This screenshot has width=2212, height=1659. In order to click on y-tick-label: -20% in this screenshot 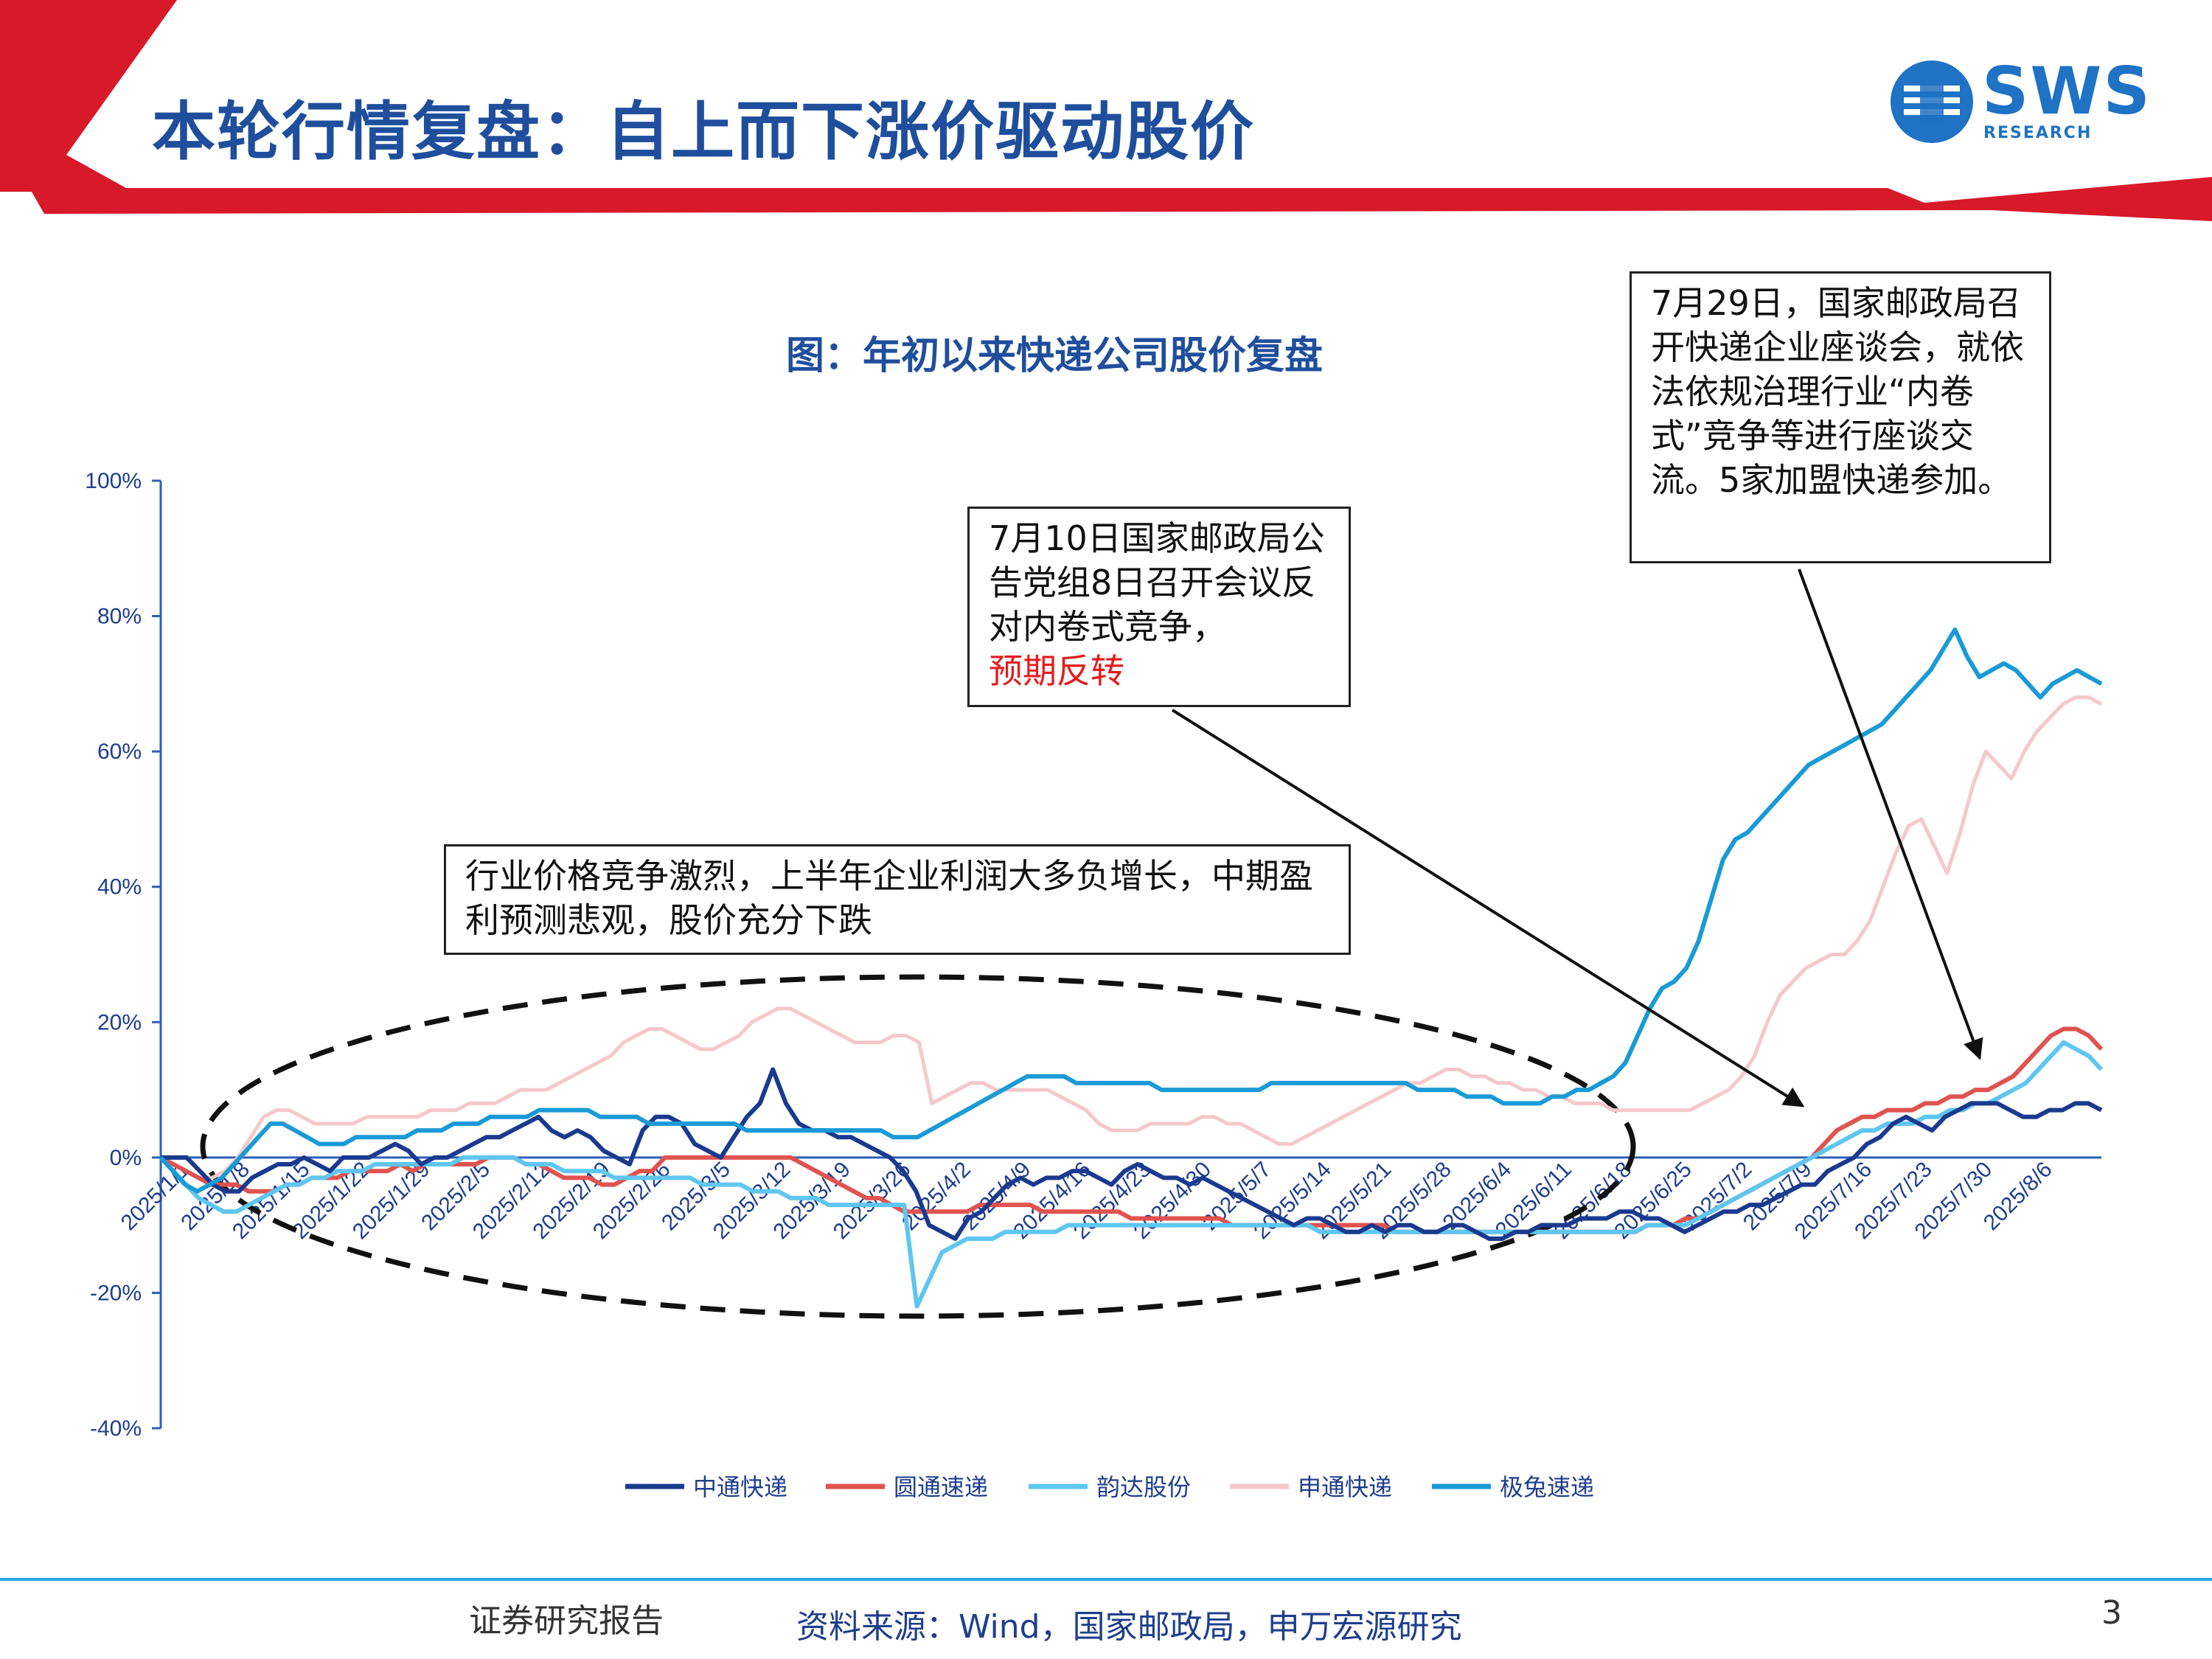, I will do `click(116, 1293)`.